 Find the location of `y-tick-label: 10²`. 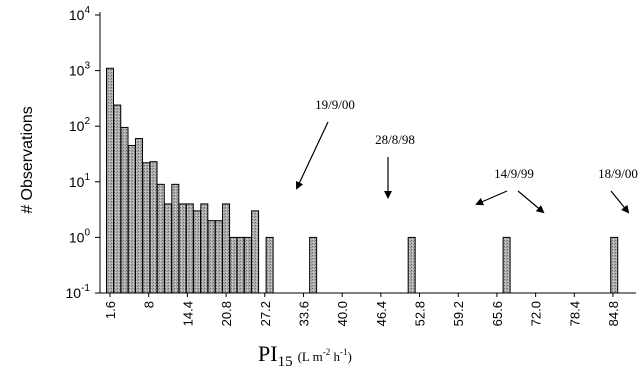

y-tick-label: 10² is located at coordinates (80, 125).